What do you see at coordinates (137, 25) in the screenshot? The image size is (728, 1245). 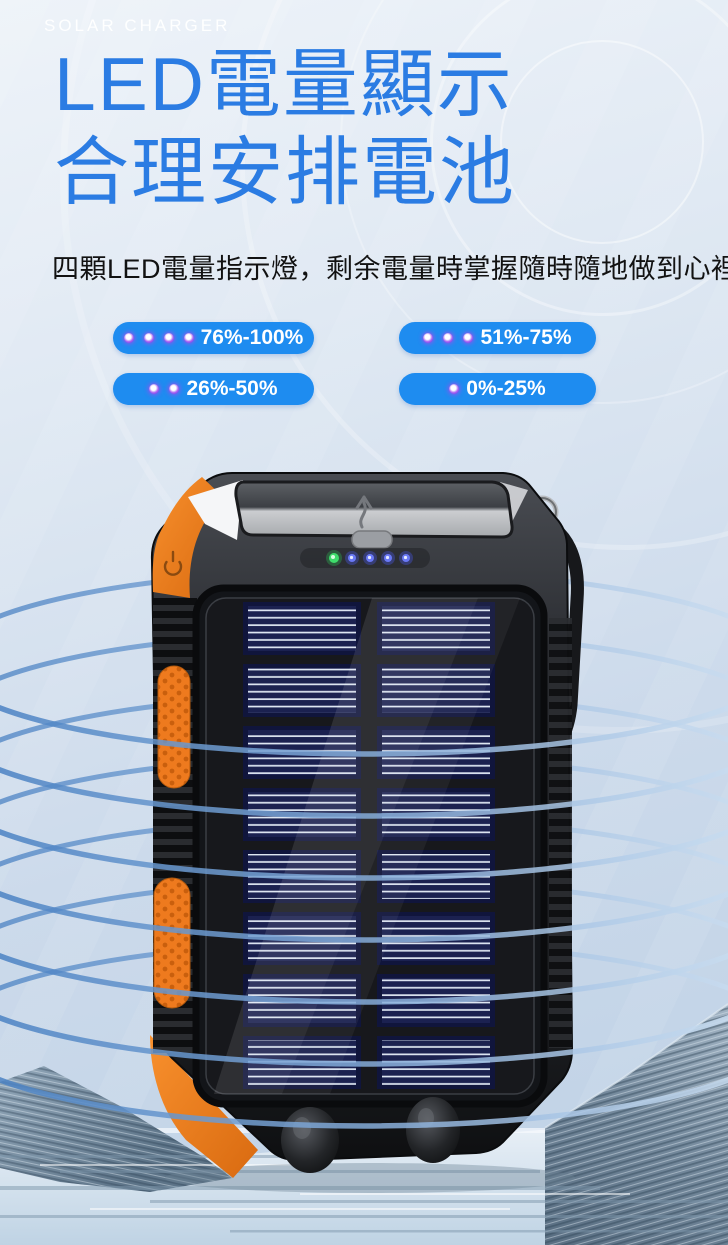 I see `eyebrow-text: SOLAR CHARGER` at bounding box center [137, 25].